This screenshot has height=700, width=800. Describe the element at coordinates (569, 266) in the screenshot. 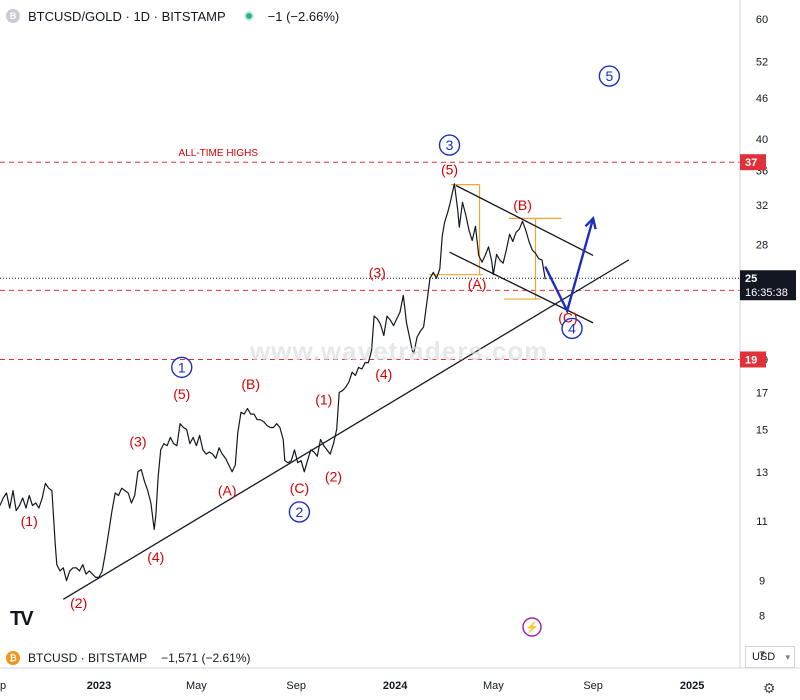

I see `projection-path` at that location.